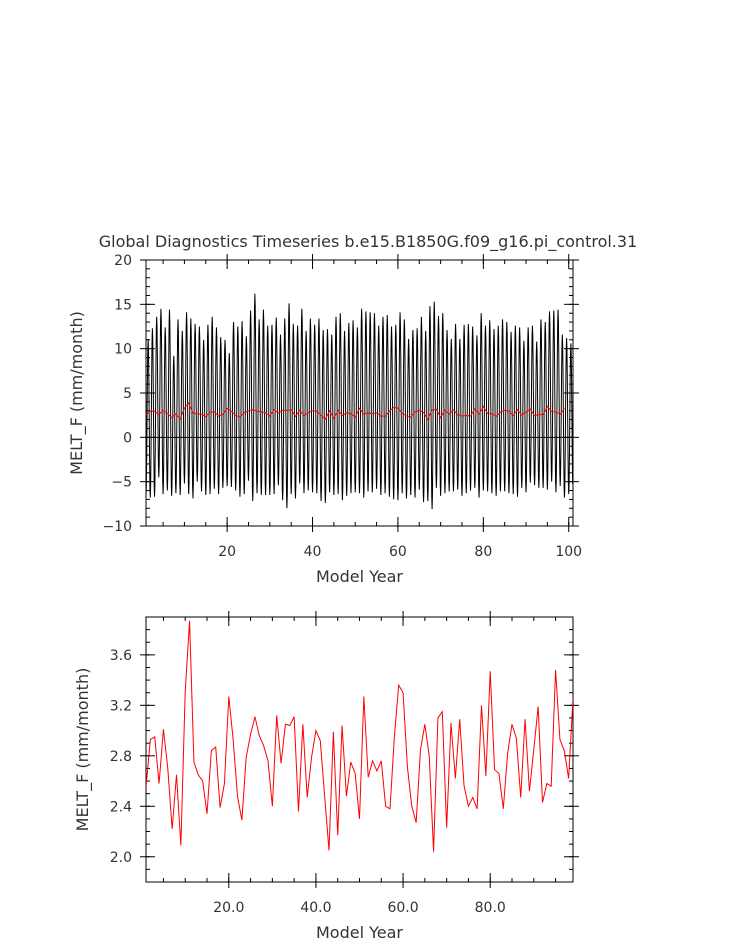  Describe the element at coordinates (121, 858) in the screenshot. I see `y-tick-label: 2.0` at that location.